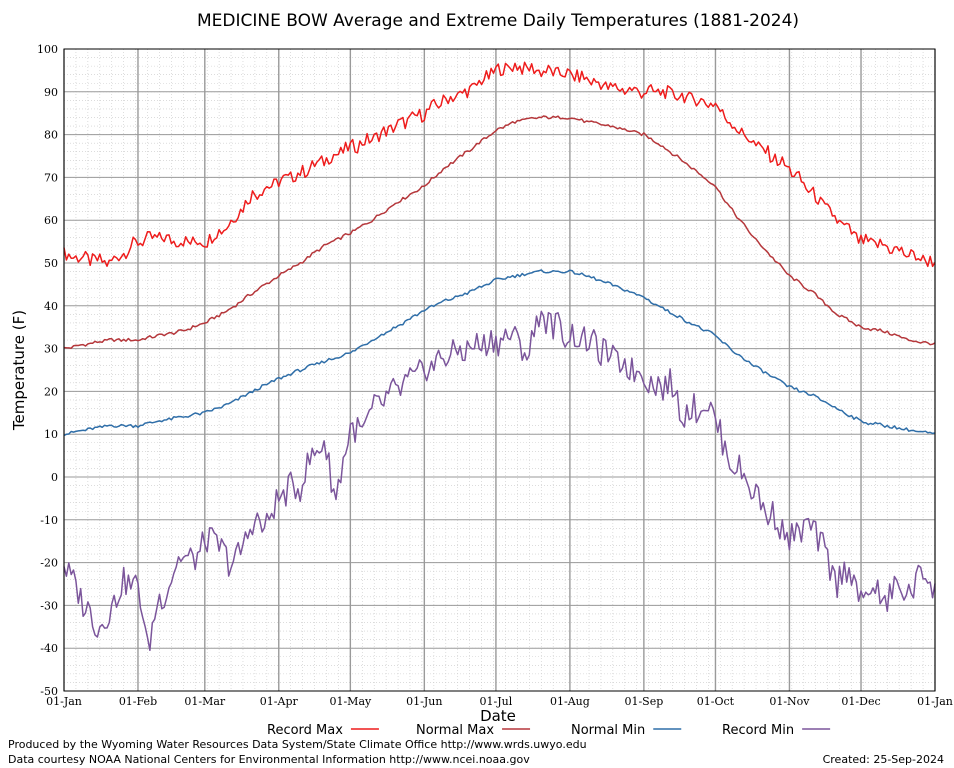 The height and width of the screenshot is (768, 954). Describe the element at coordinates (51, 349) in the screenshot. I see `y-tick-label: 30` at that location.